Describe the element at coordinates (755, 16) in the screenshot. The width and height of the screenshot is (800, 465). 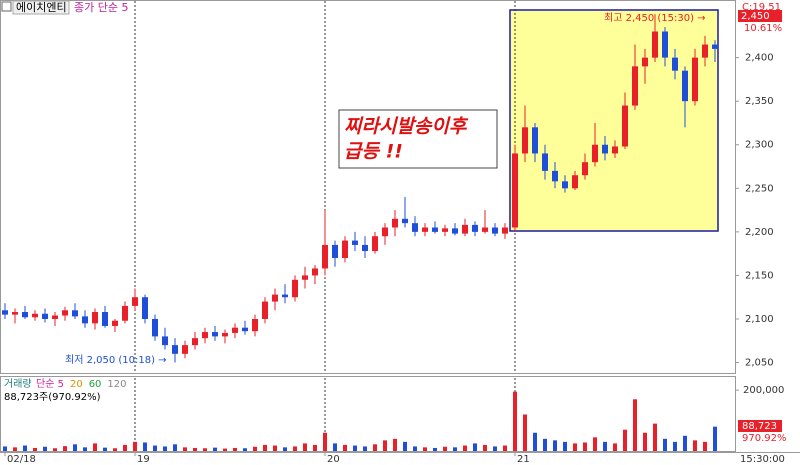
I see `last-price-label: 2,450` at that location.